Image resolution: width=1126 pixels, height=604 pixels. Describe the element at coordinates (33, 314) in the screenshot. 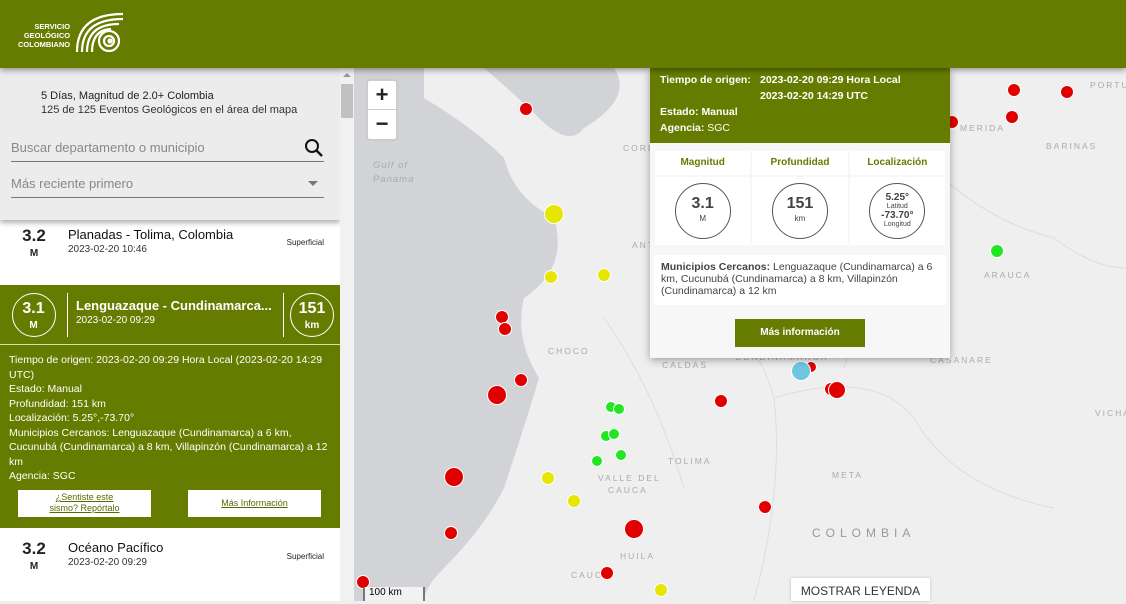

I see `magnitude-badge: 3.1 M` at that location.